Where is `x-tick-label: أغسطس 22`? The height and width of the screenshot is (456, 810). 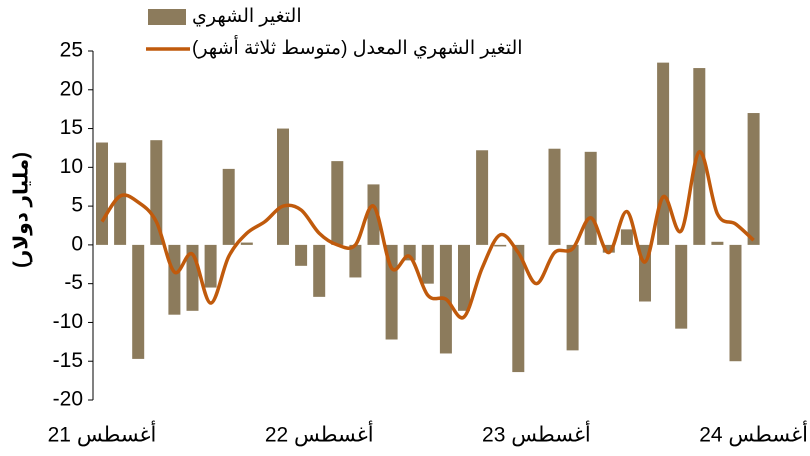
x-tick-label: أغسطس 22 is located at coordinates (319, 434).